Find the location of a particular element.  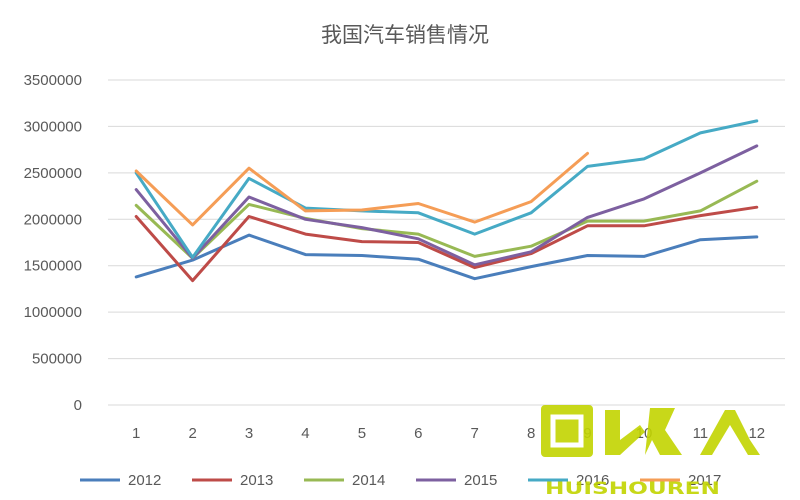

y-tick-label: 2000000 is located at coordinates (53, 219).